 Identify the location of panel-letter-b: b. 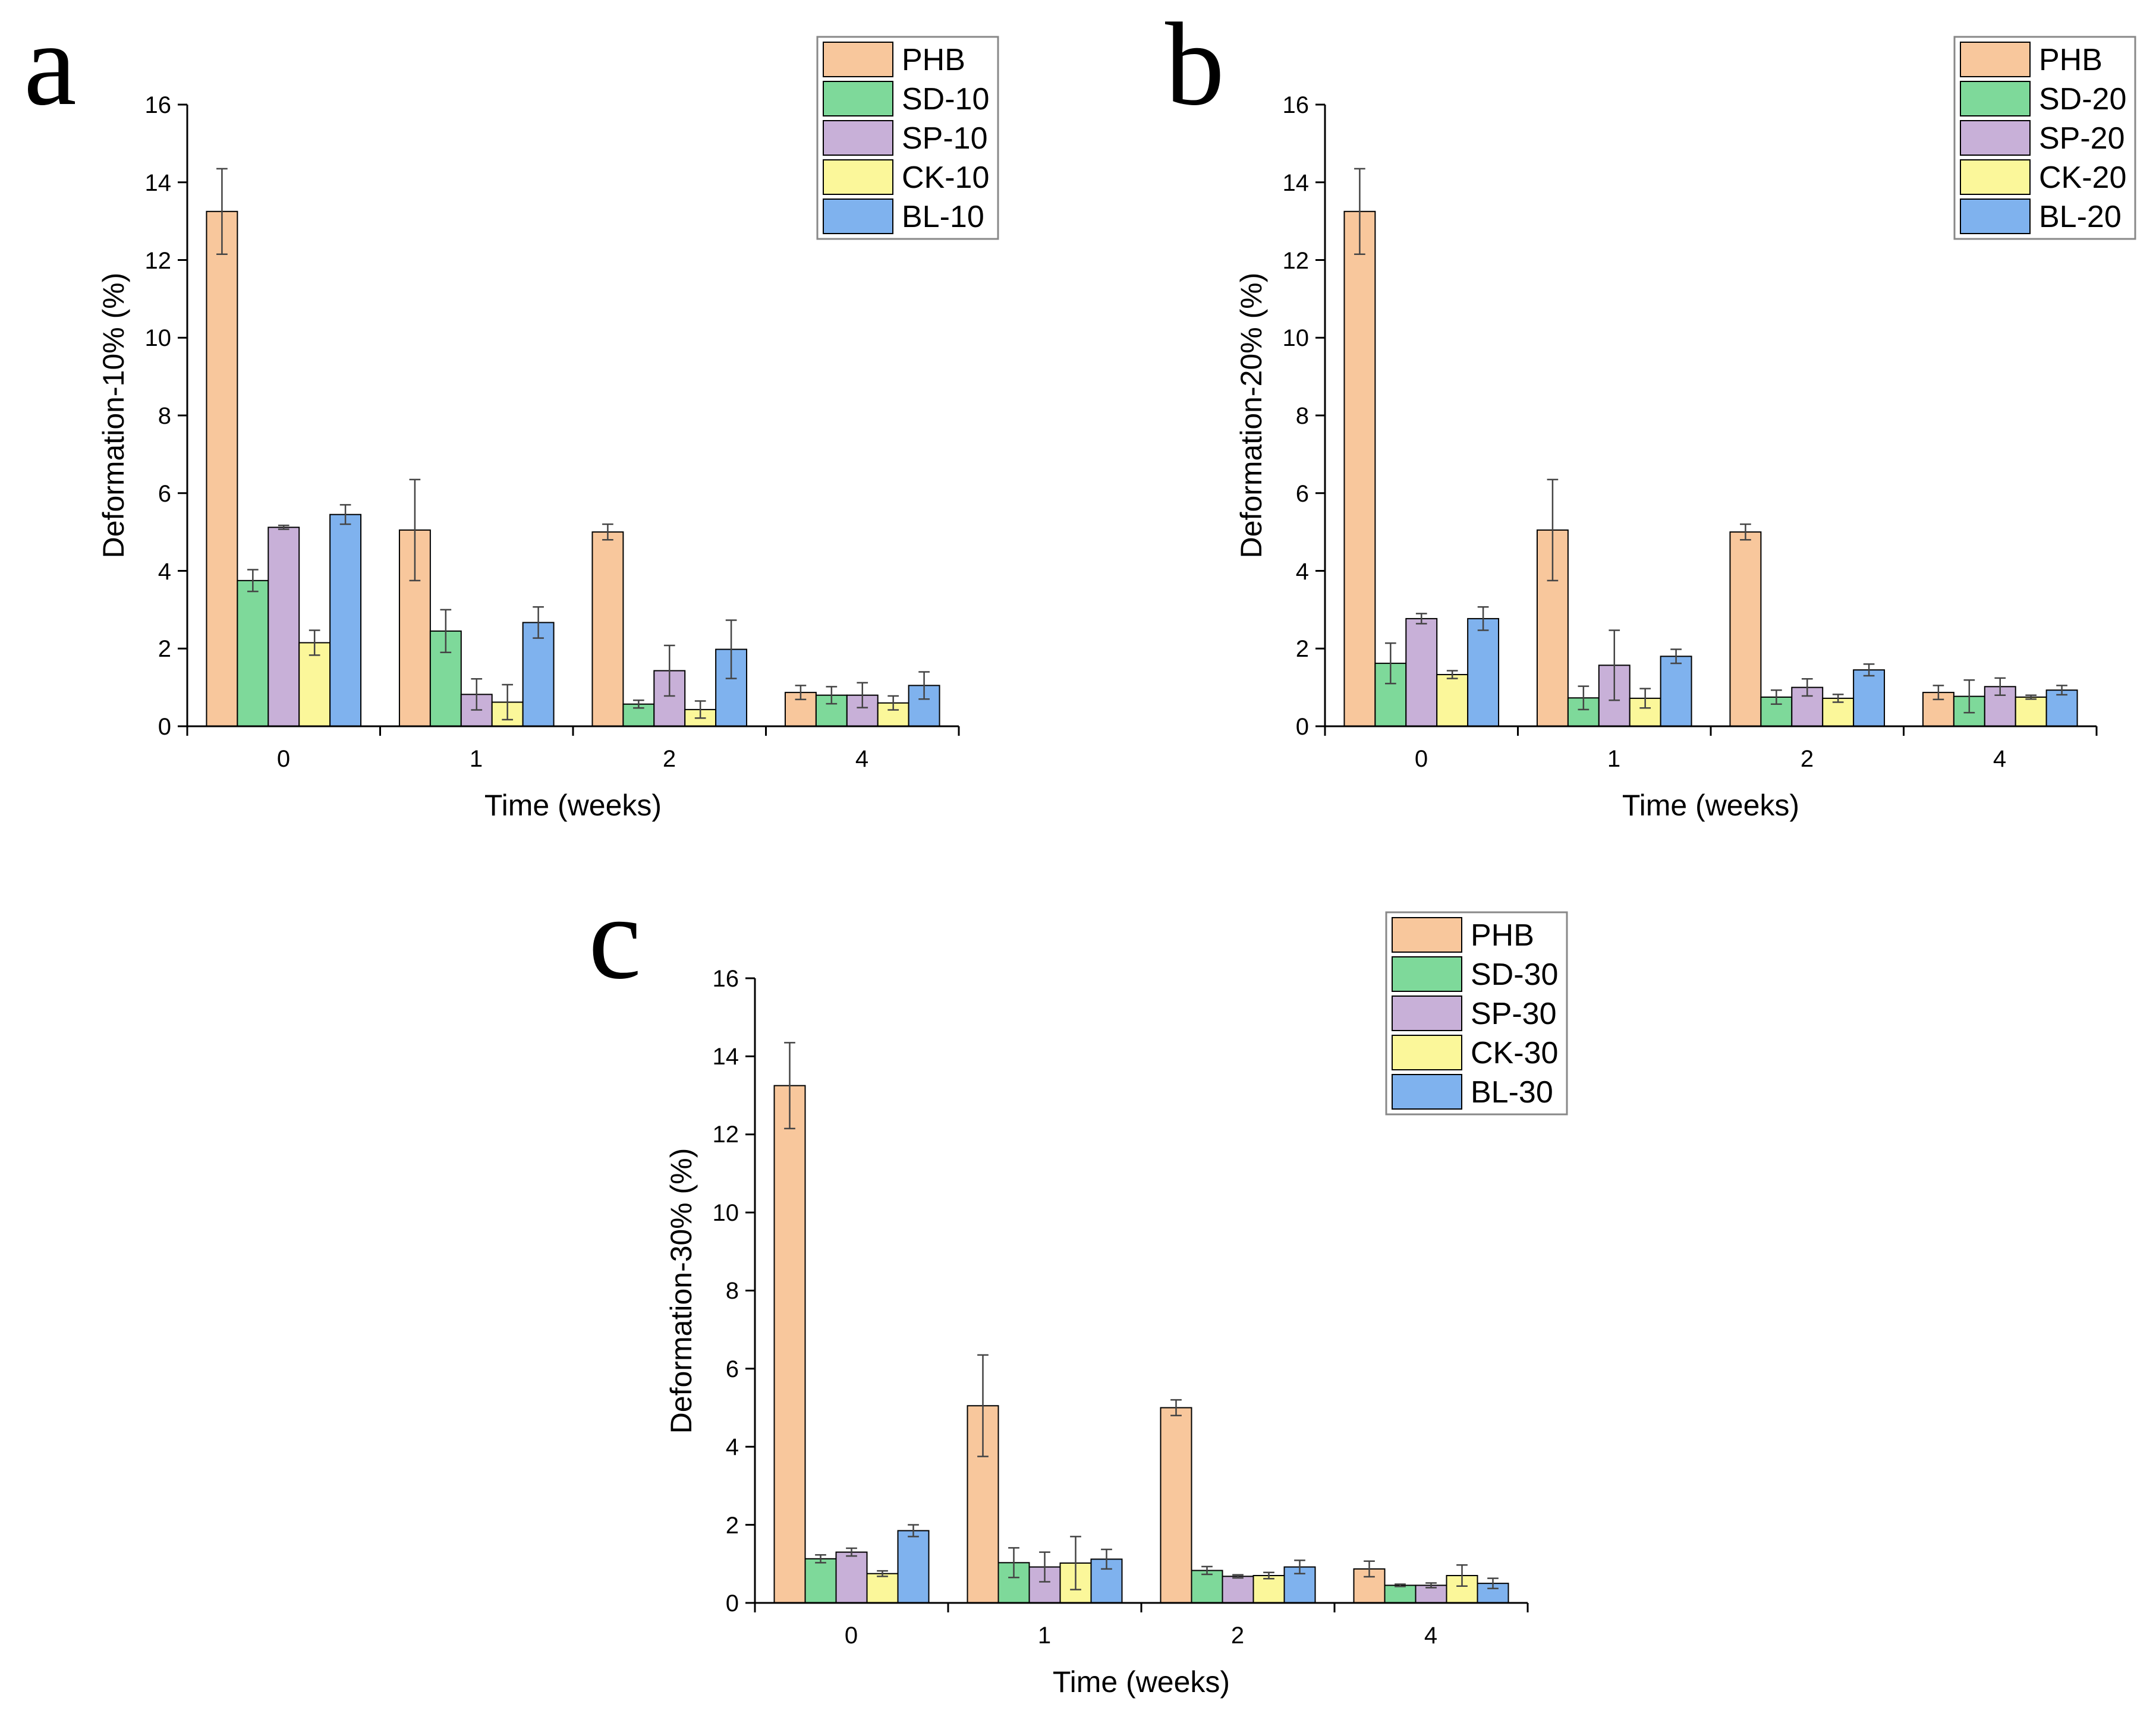
(1195, 65).